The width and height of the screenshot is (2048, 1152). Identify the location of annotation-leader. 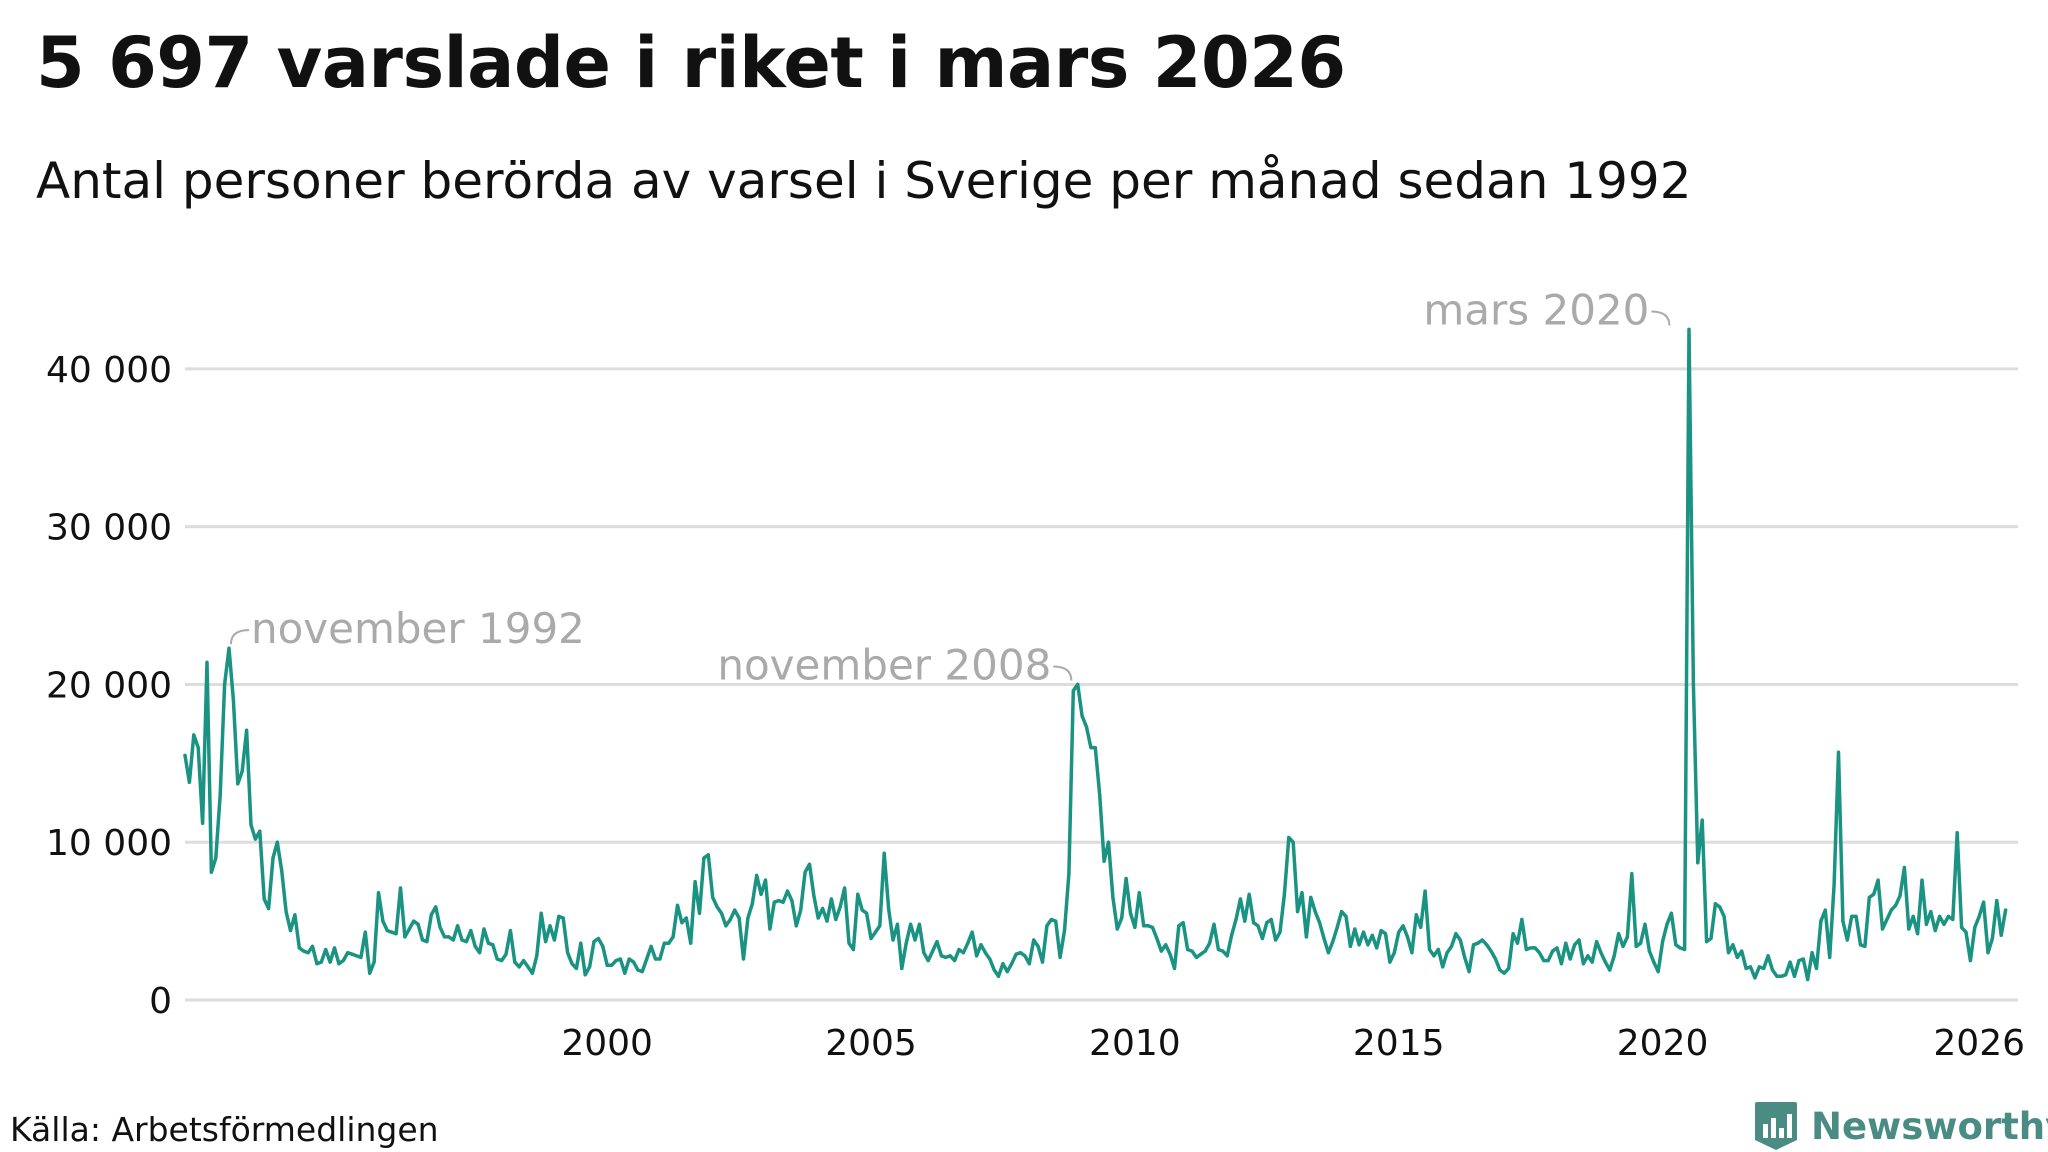
(1063, 673).